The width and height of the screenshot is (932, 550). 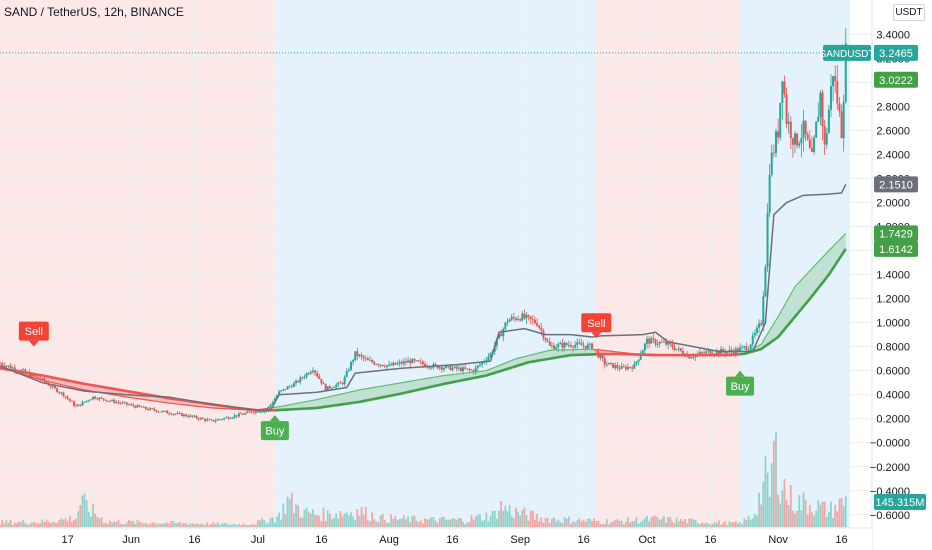 What do you see at coordinates (137, 388) in the screenshot?
I see `fast-ma-line-segment` at bounding box center [137, 388].